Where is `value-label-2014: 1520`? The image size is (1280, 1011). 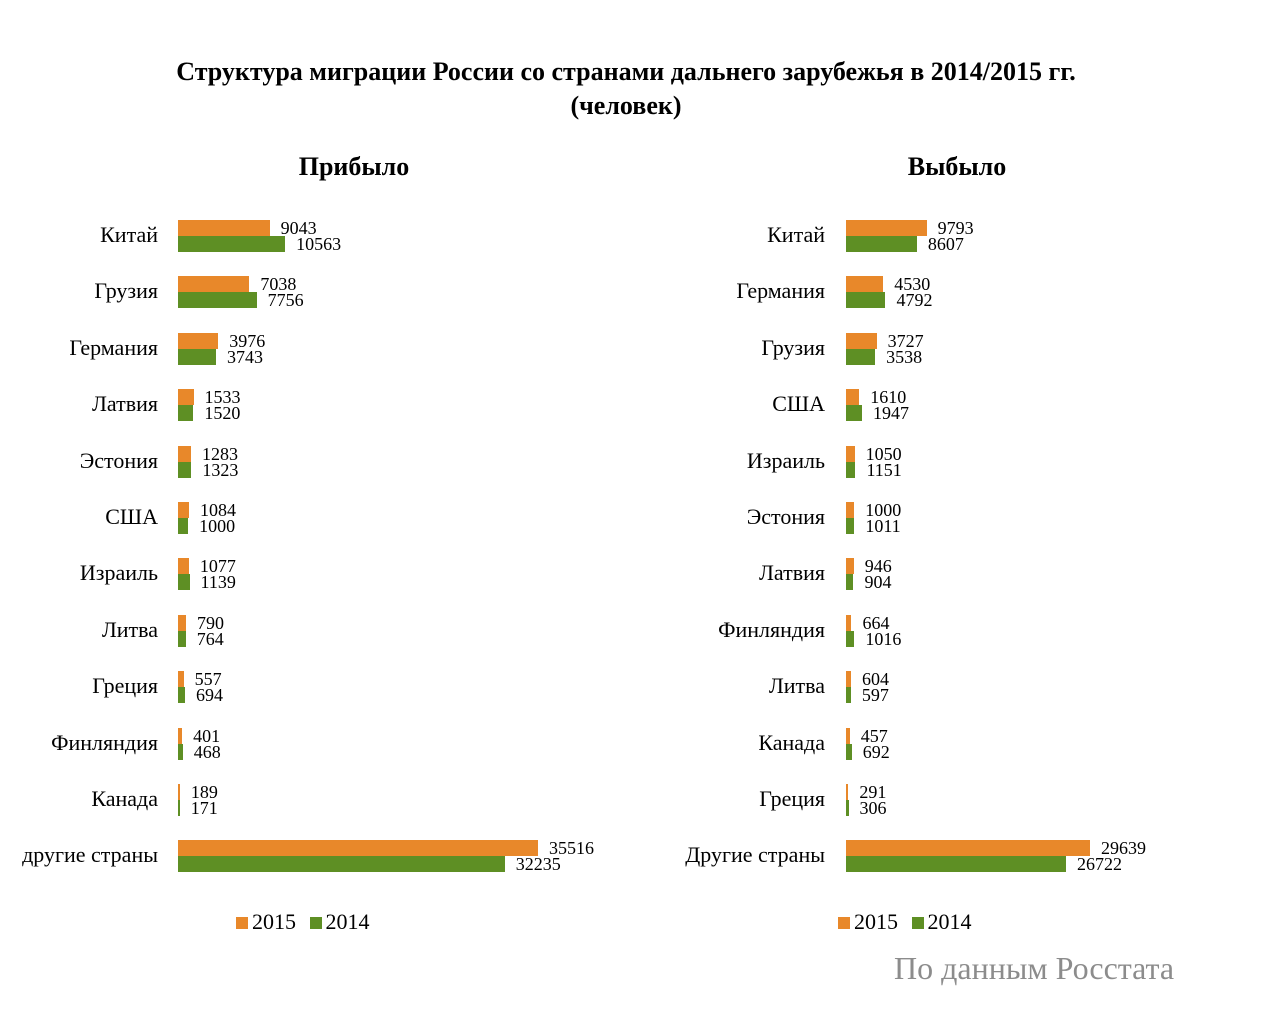
value-label-2014: 1520 is located at coordinates (222, 413).